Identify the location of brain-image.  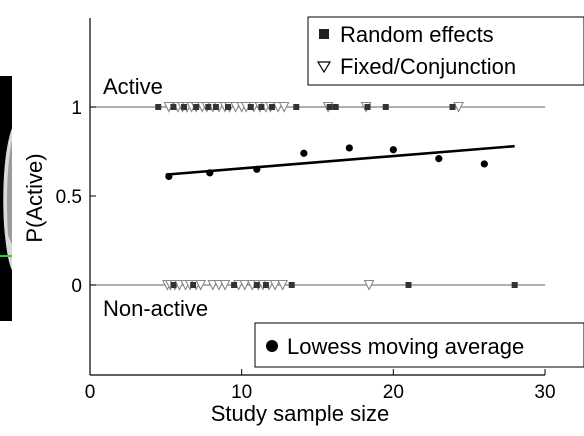
(6, 198).